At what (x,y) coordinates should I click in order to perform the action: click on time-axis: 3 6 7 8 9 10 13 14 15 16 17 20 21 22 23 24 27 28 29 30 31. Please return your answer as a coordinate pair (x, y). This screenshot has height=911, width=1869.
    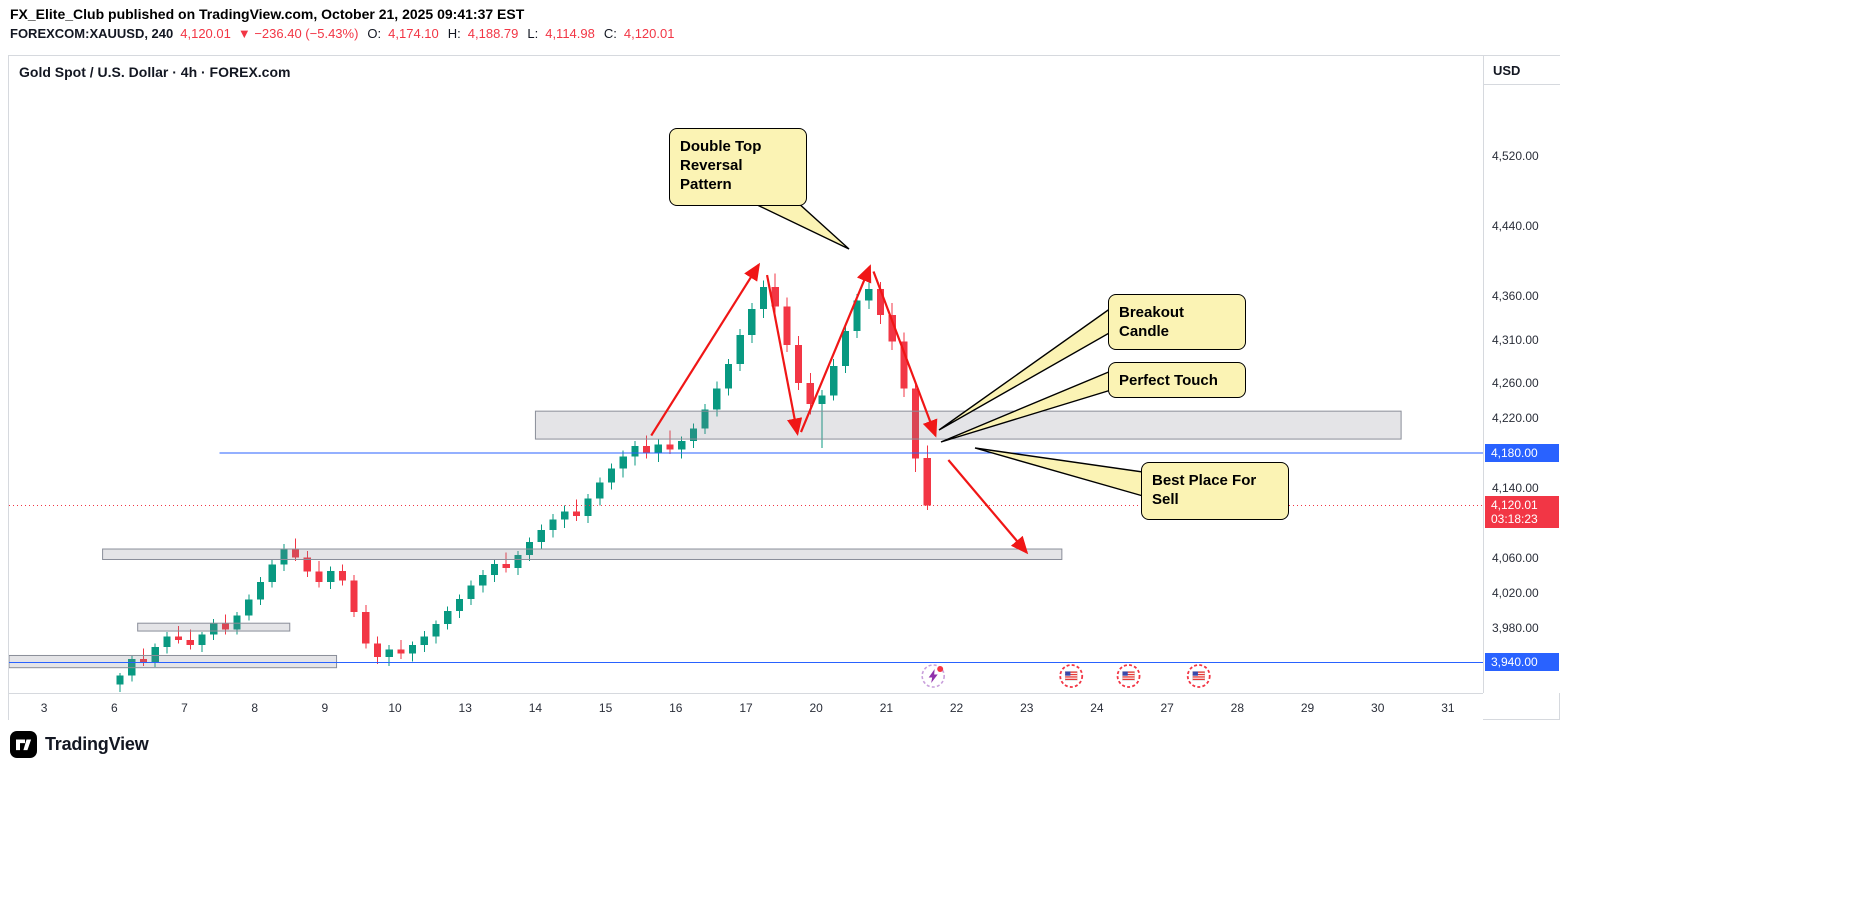
    Looking at the image, I should click on (746, 706).